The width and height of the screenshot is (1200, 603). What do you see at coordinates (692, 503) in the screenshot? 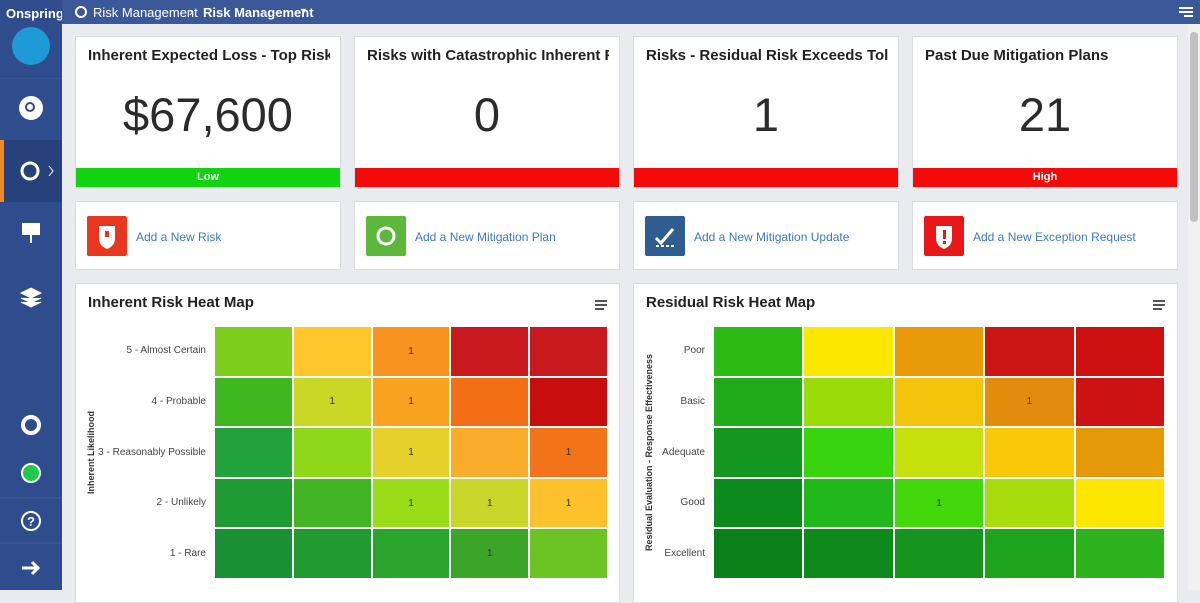
I see `row-label: Good` at bounding box center [692, 503].